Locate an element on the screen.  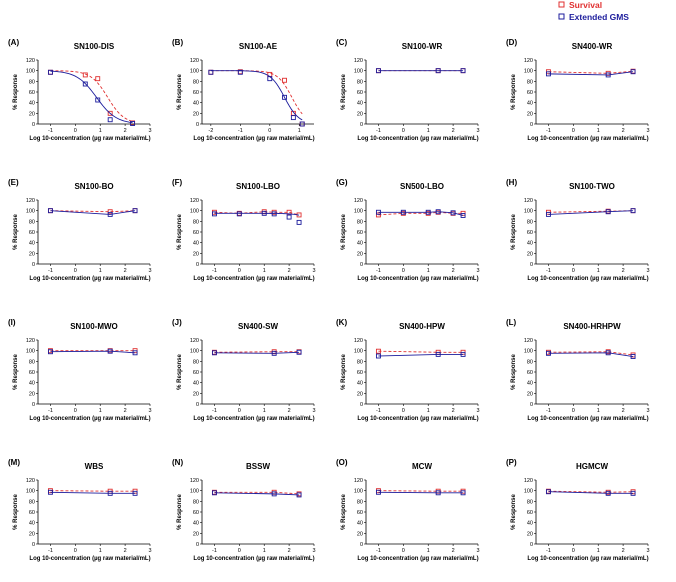
panel-label: (O) is located at coordinates (342, 462).